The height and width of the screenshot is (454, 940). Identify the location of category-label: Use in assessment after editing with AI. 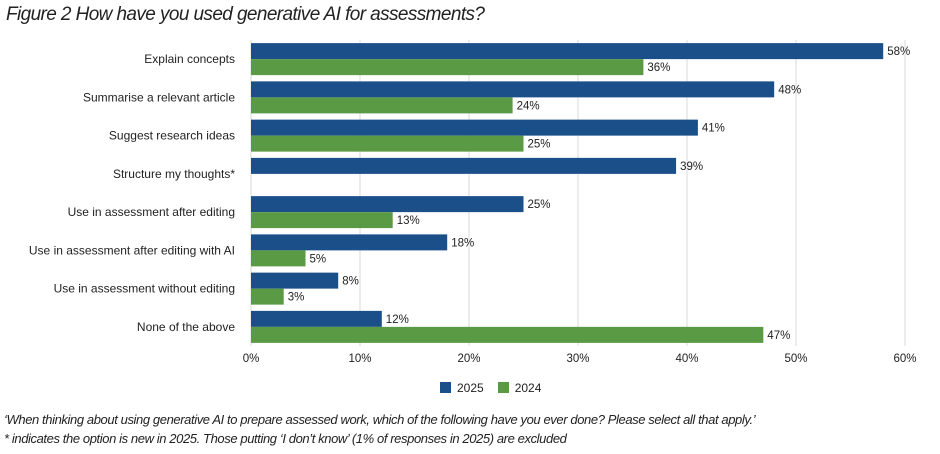
(132, 250).